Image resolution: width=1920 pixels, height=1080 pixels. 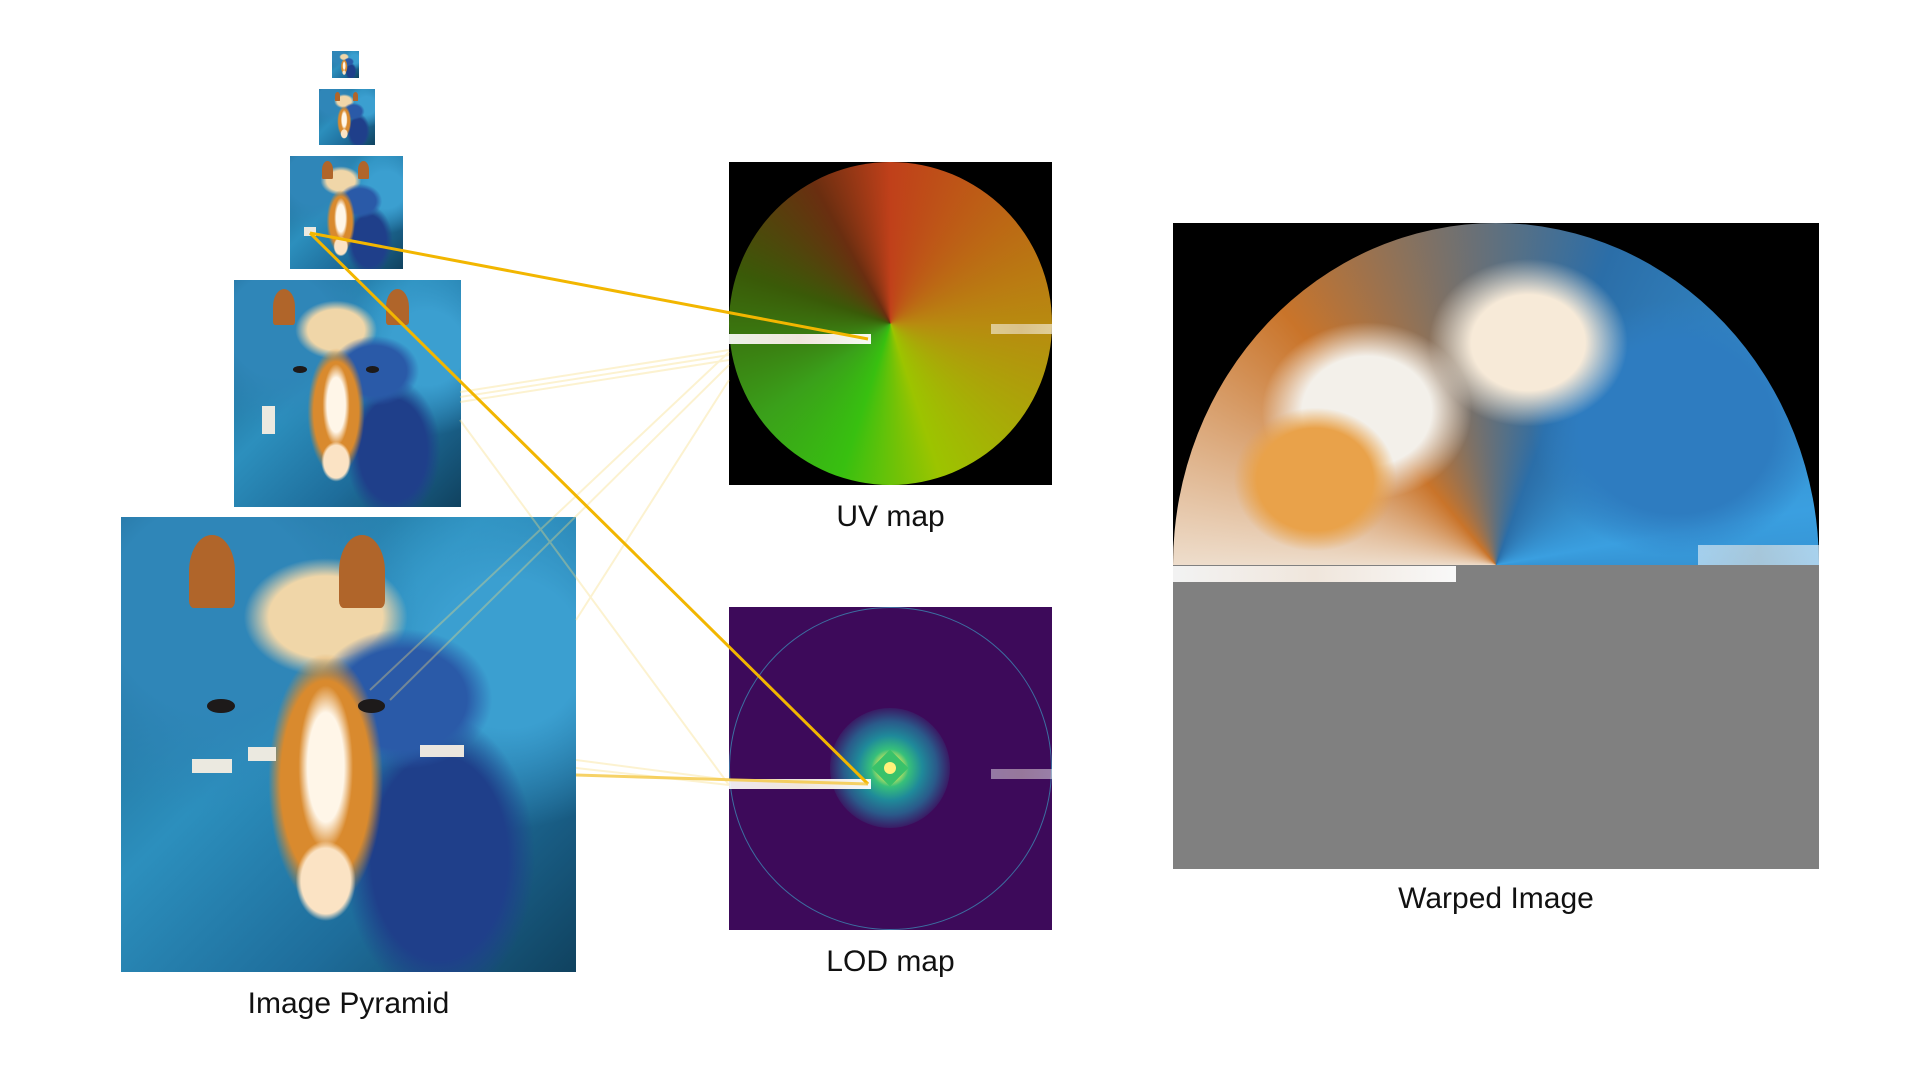 I want to click on lod-sample-strip-right, so click(x=1021, y=774).